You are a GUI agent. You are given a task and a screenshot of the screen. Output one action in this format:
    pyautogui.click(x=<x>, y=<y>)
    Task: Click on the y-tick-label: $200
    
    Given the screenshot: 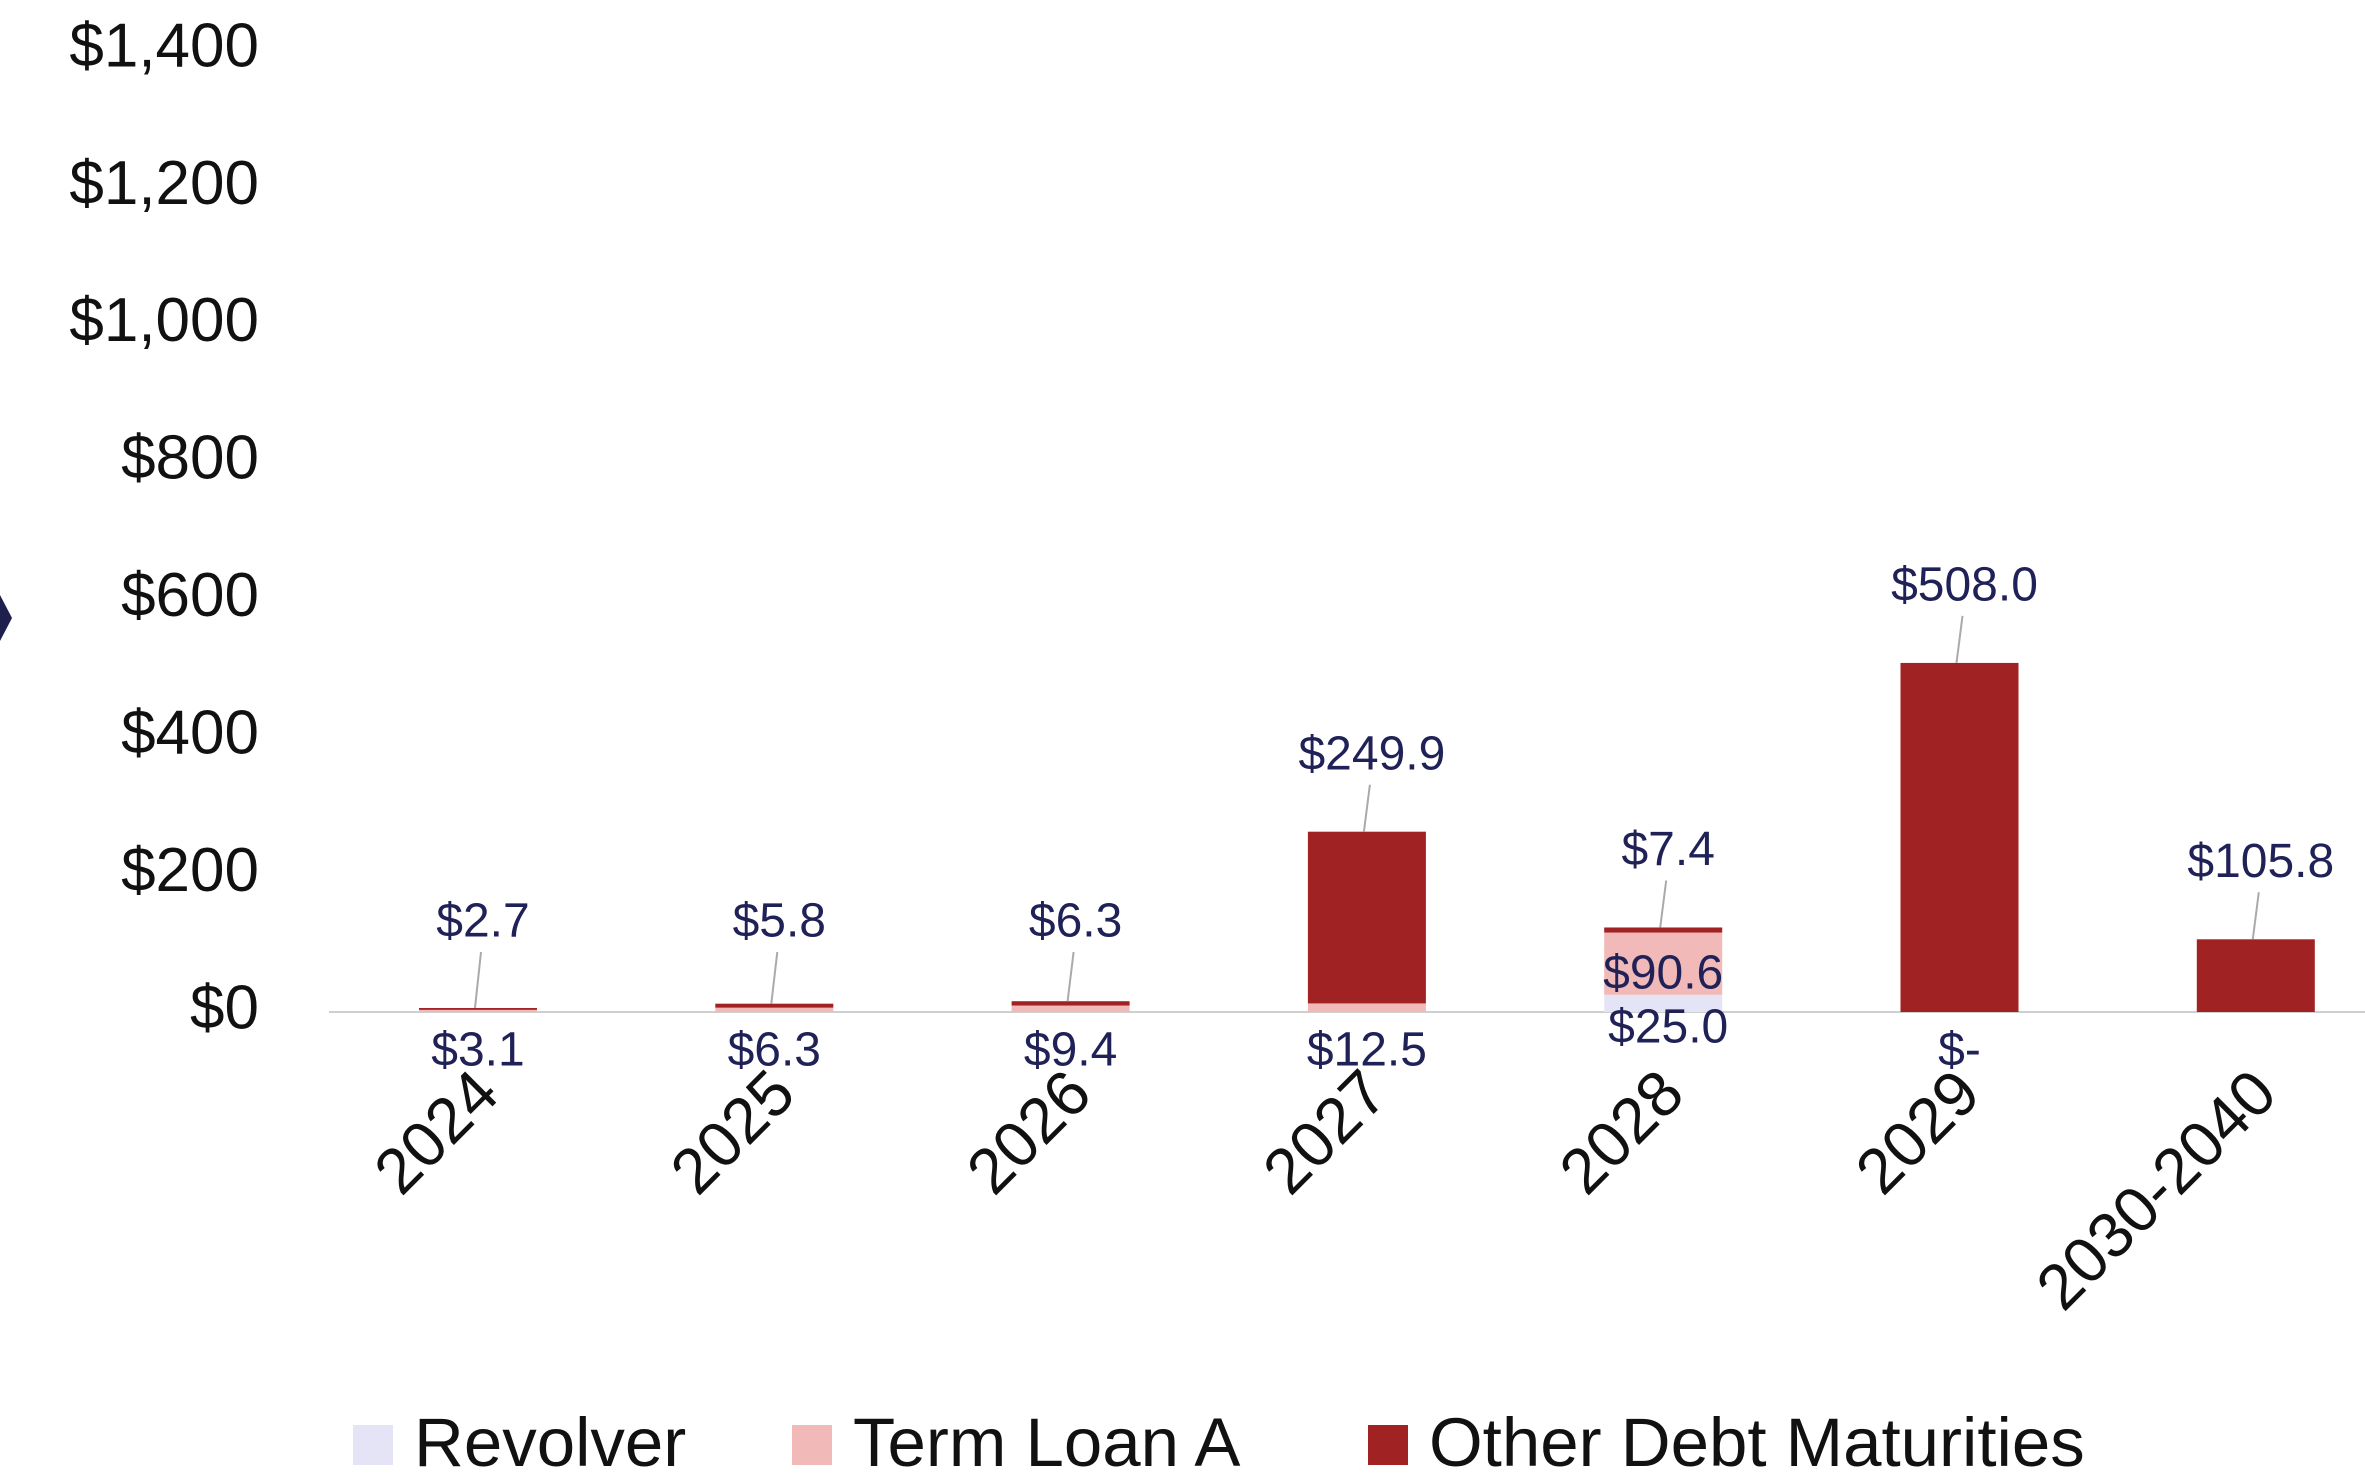 What is the action you would take?
    pyautogui.click(x=190, y=870)
    